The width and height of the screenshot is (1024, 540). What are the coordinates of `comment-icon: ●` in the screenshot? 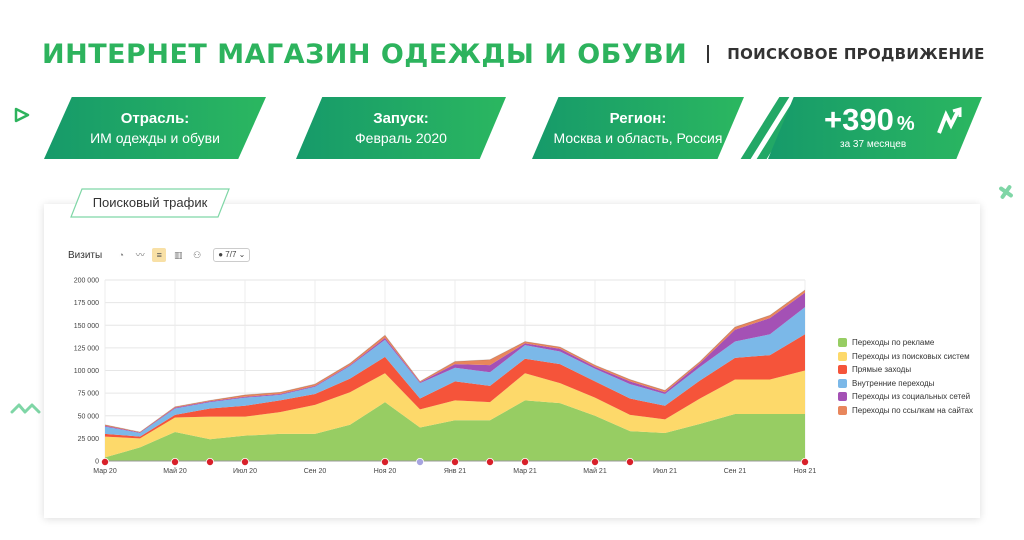 It's located at (221, 254).